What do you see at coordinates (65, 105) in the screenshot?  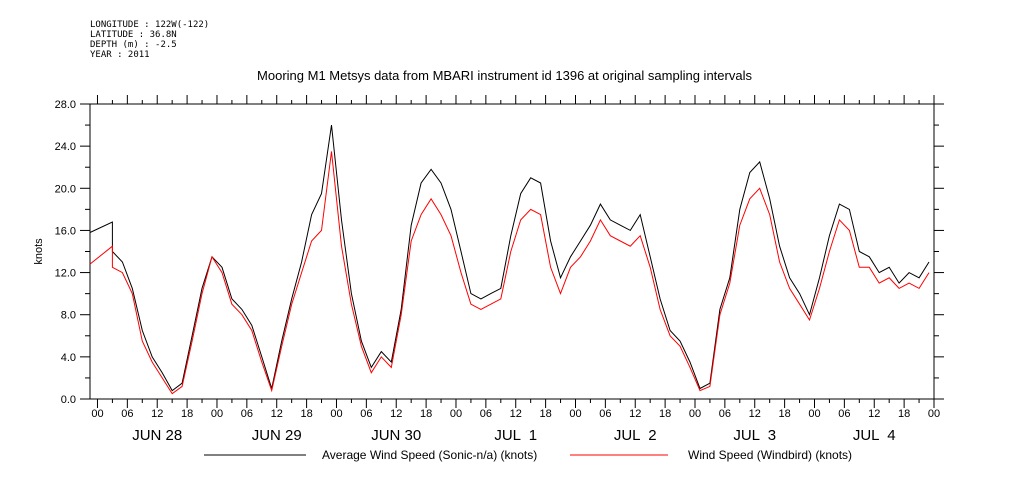 I see `y-tick-label: 28.0` at bounding box center [65, 105].